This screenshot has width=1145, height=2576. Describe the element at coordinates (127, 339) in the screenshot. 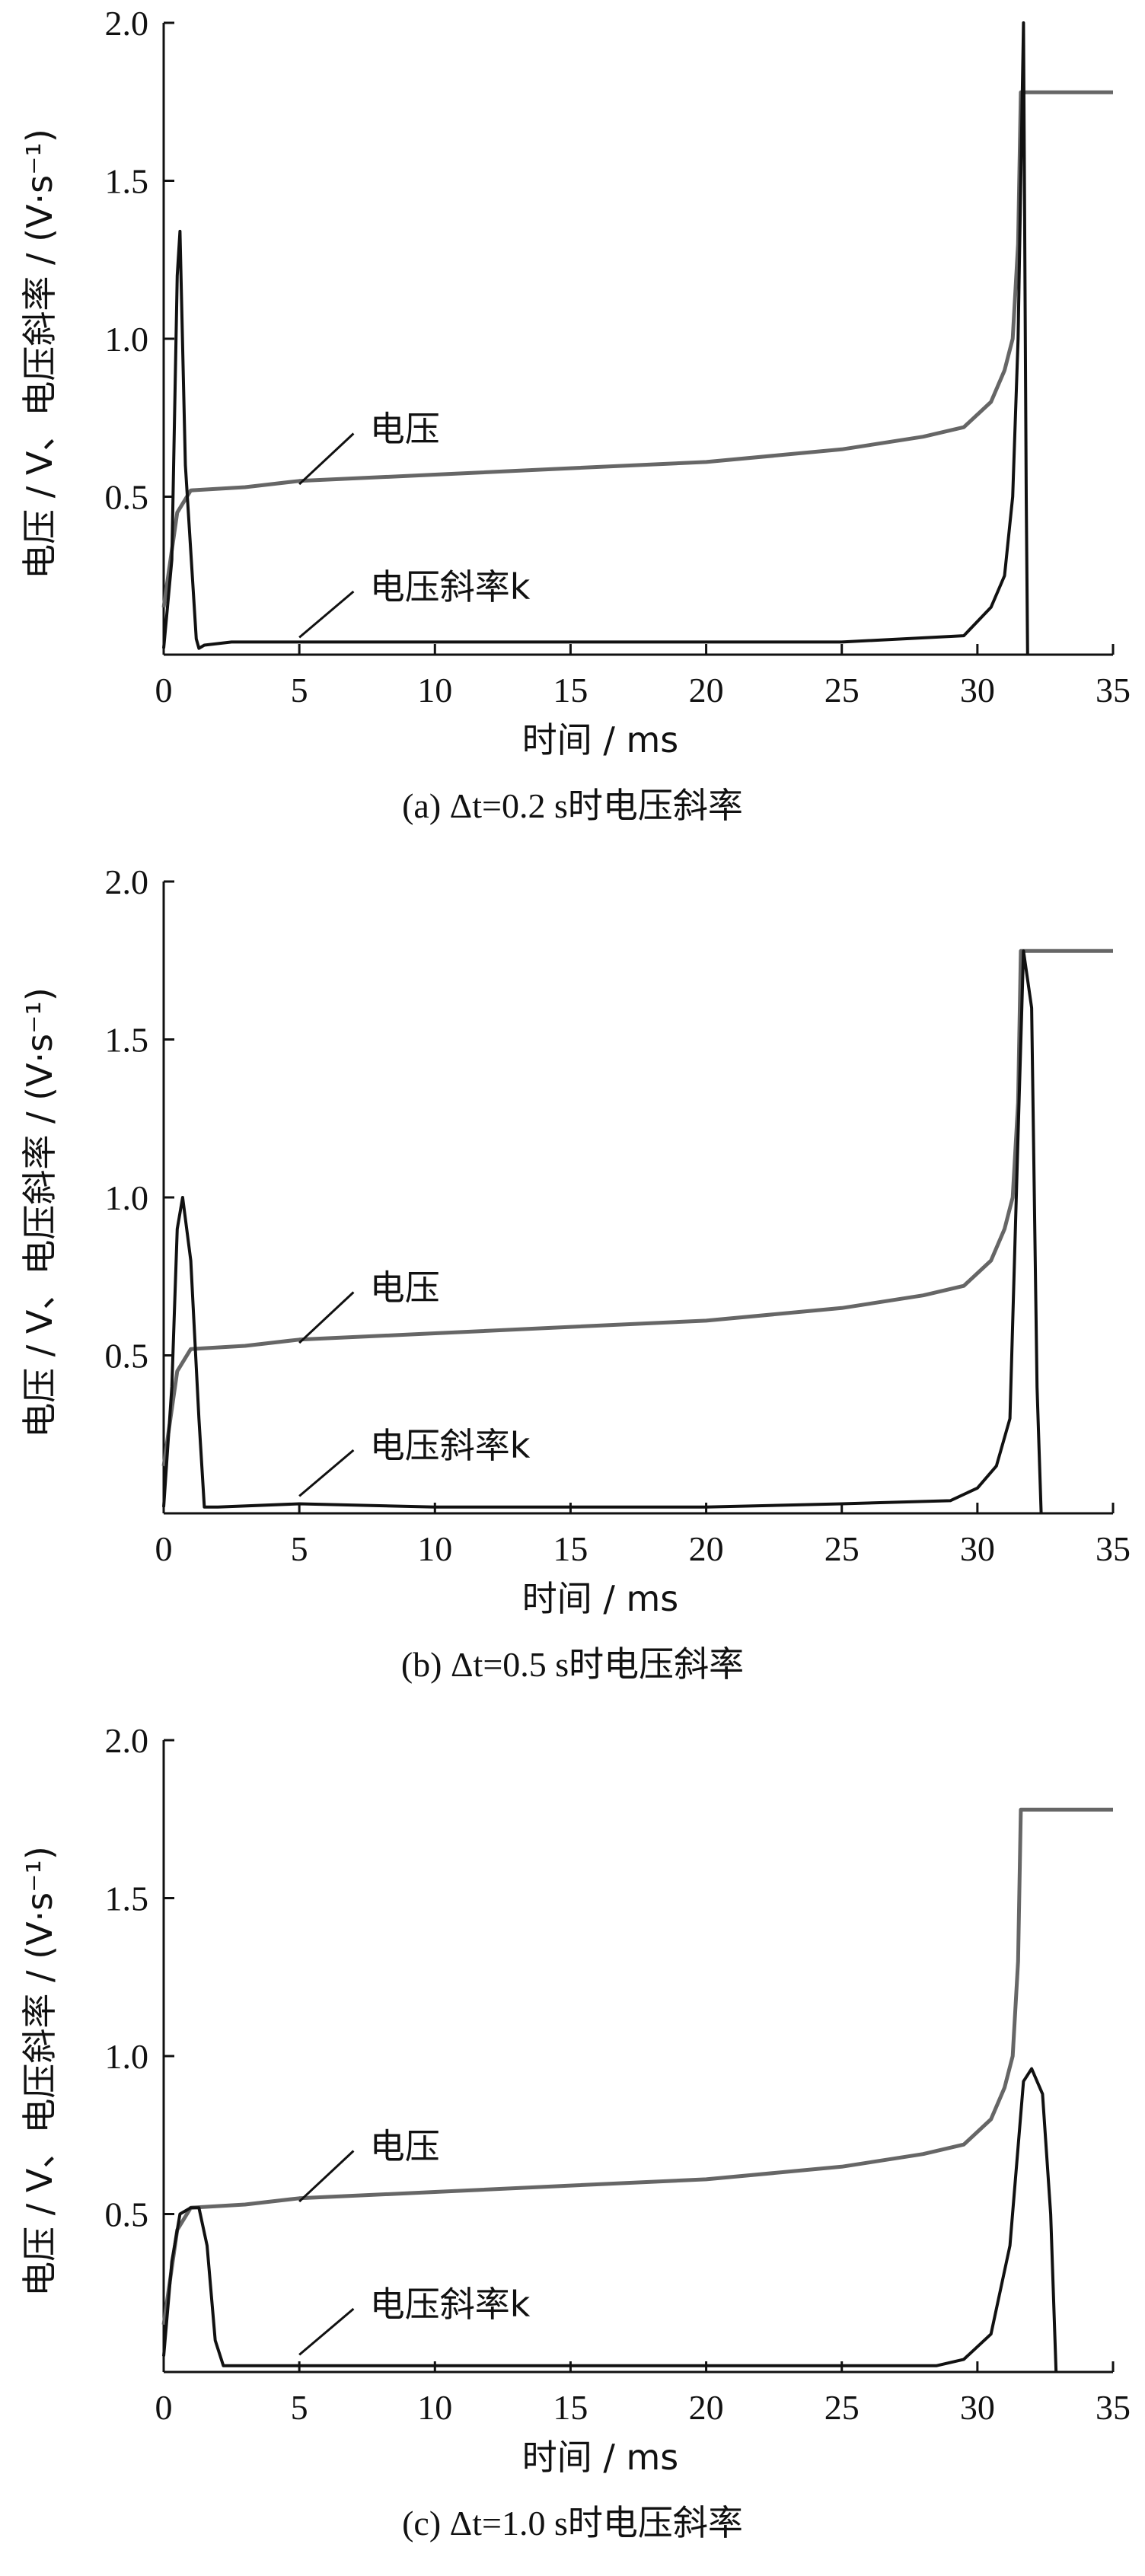

I see `y-tick-label-a-1: 1.0` at that location.